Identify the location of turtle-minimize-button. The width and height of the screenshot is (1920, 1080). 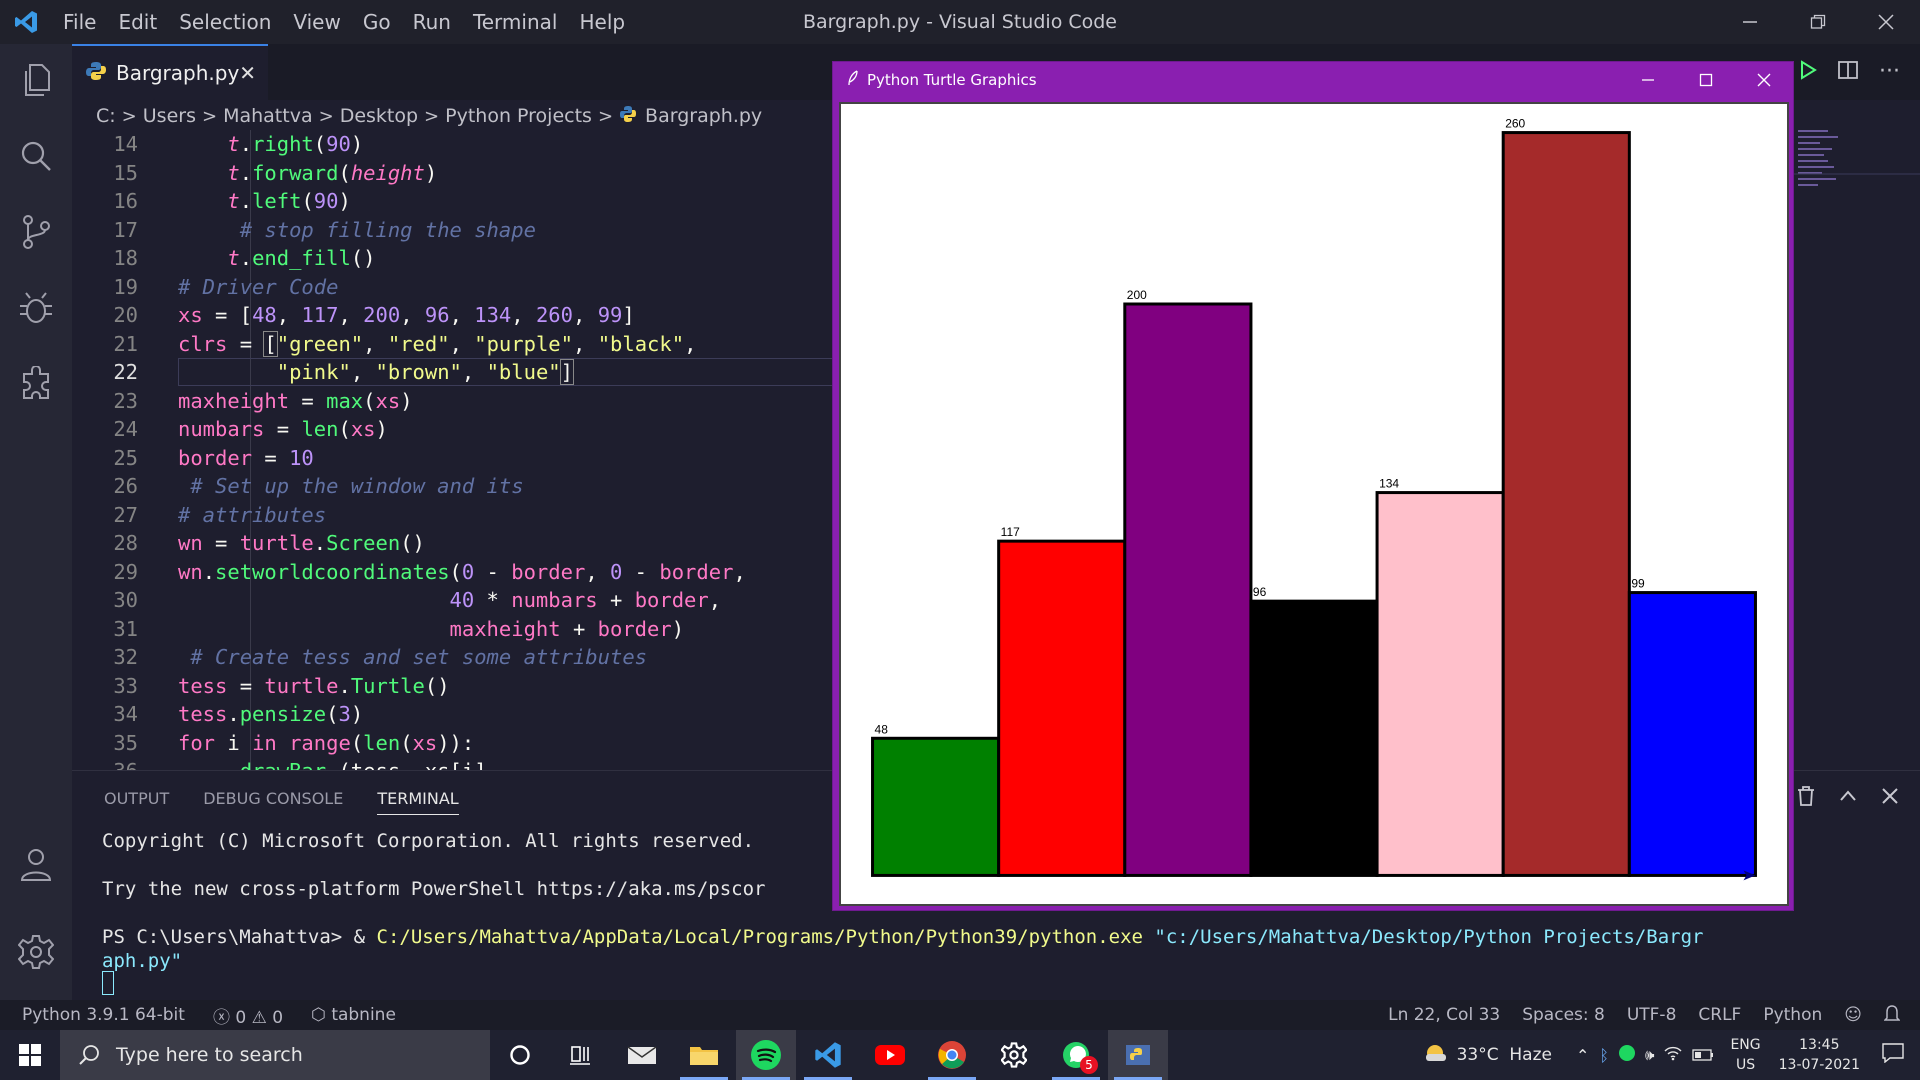
(1648, 80).